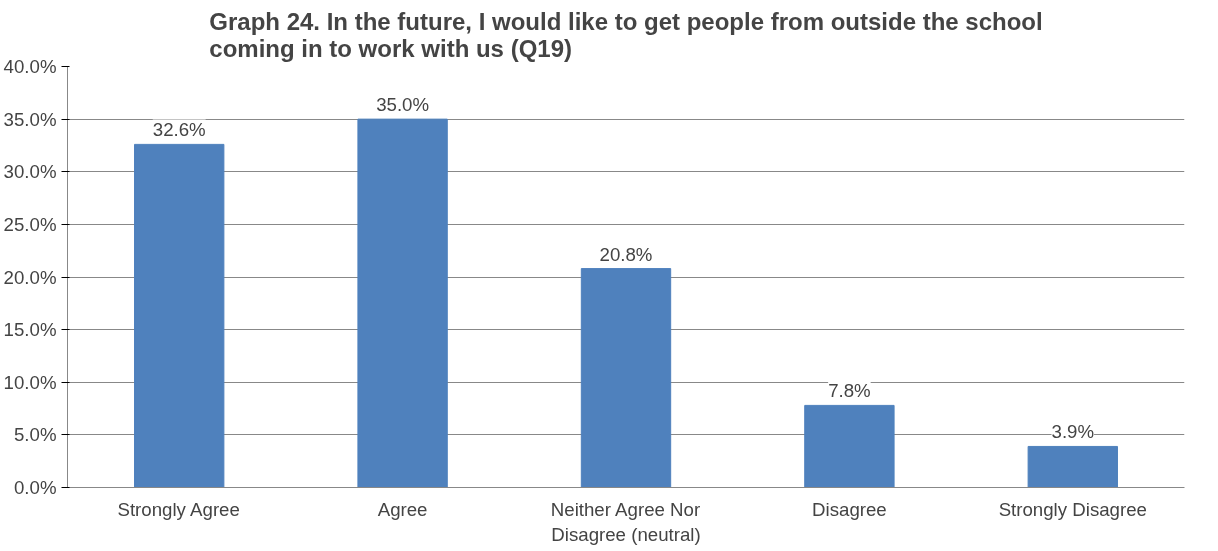 This screenshot has width=1218, height=551. Describe the element at coordinates (30, 172) in the screenshot. I see `y-tick-label: 30.0%` at that location.